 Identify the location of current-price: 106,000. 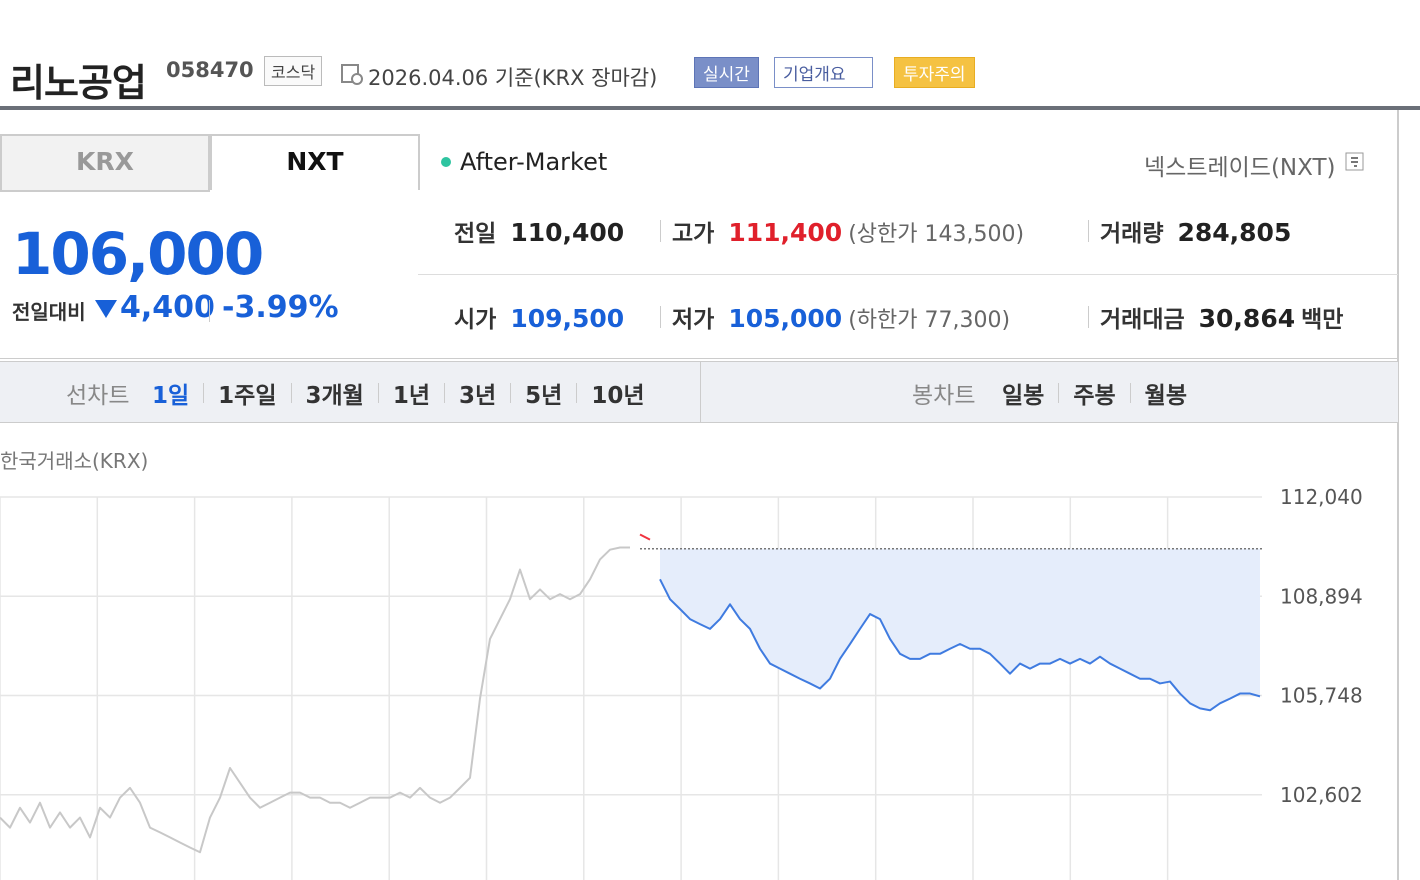
(138, 254).